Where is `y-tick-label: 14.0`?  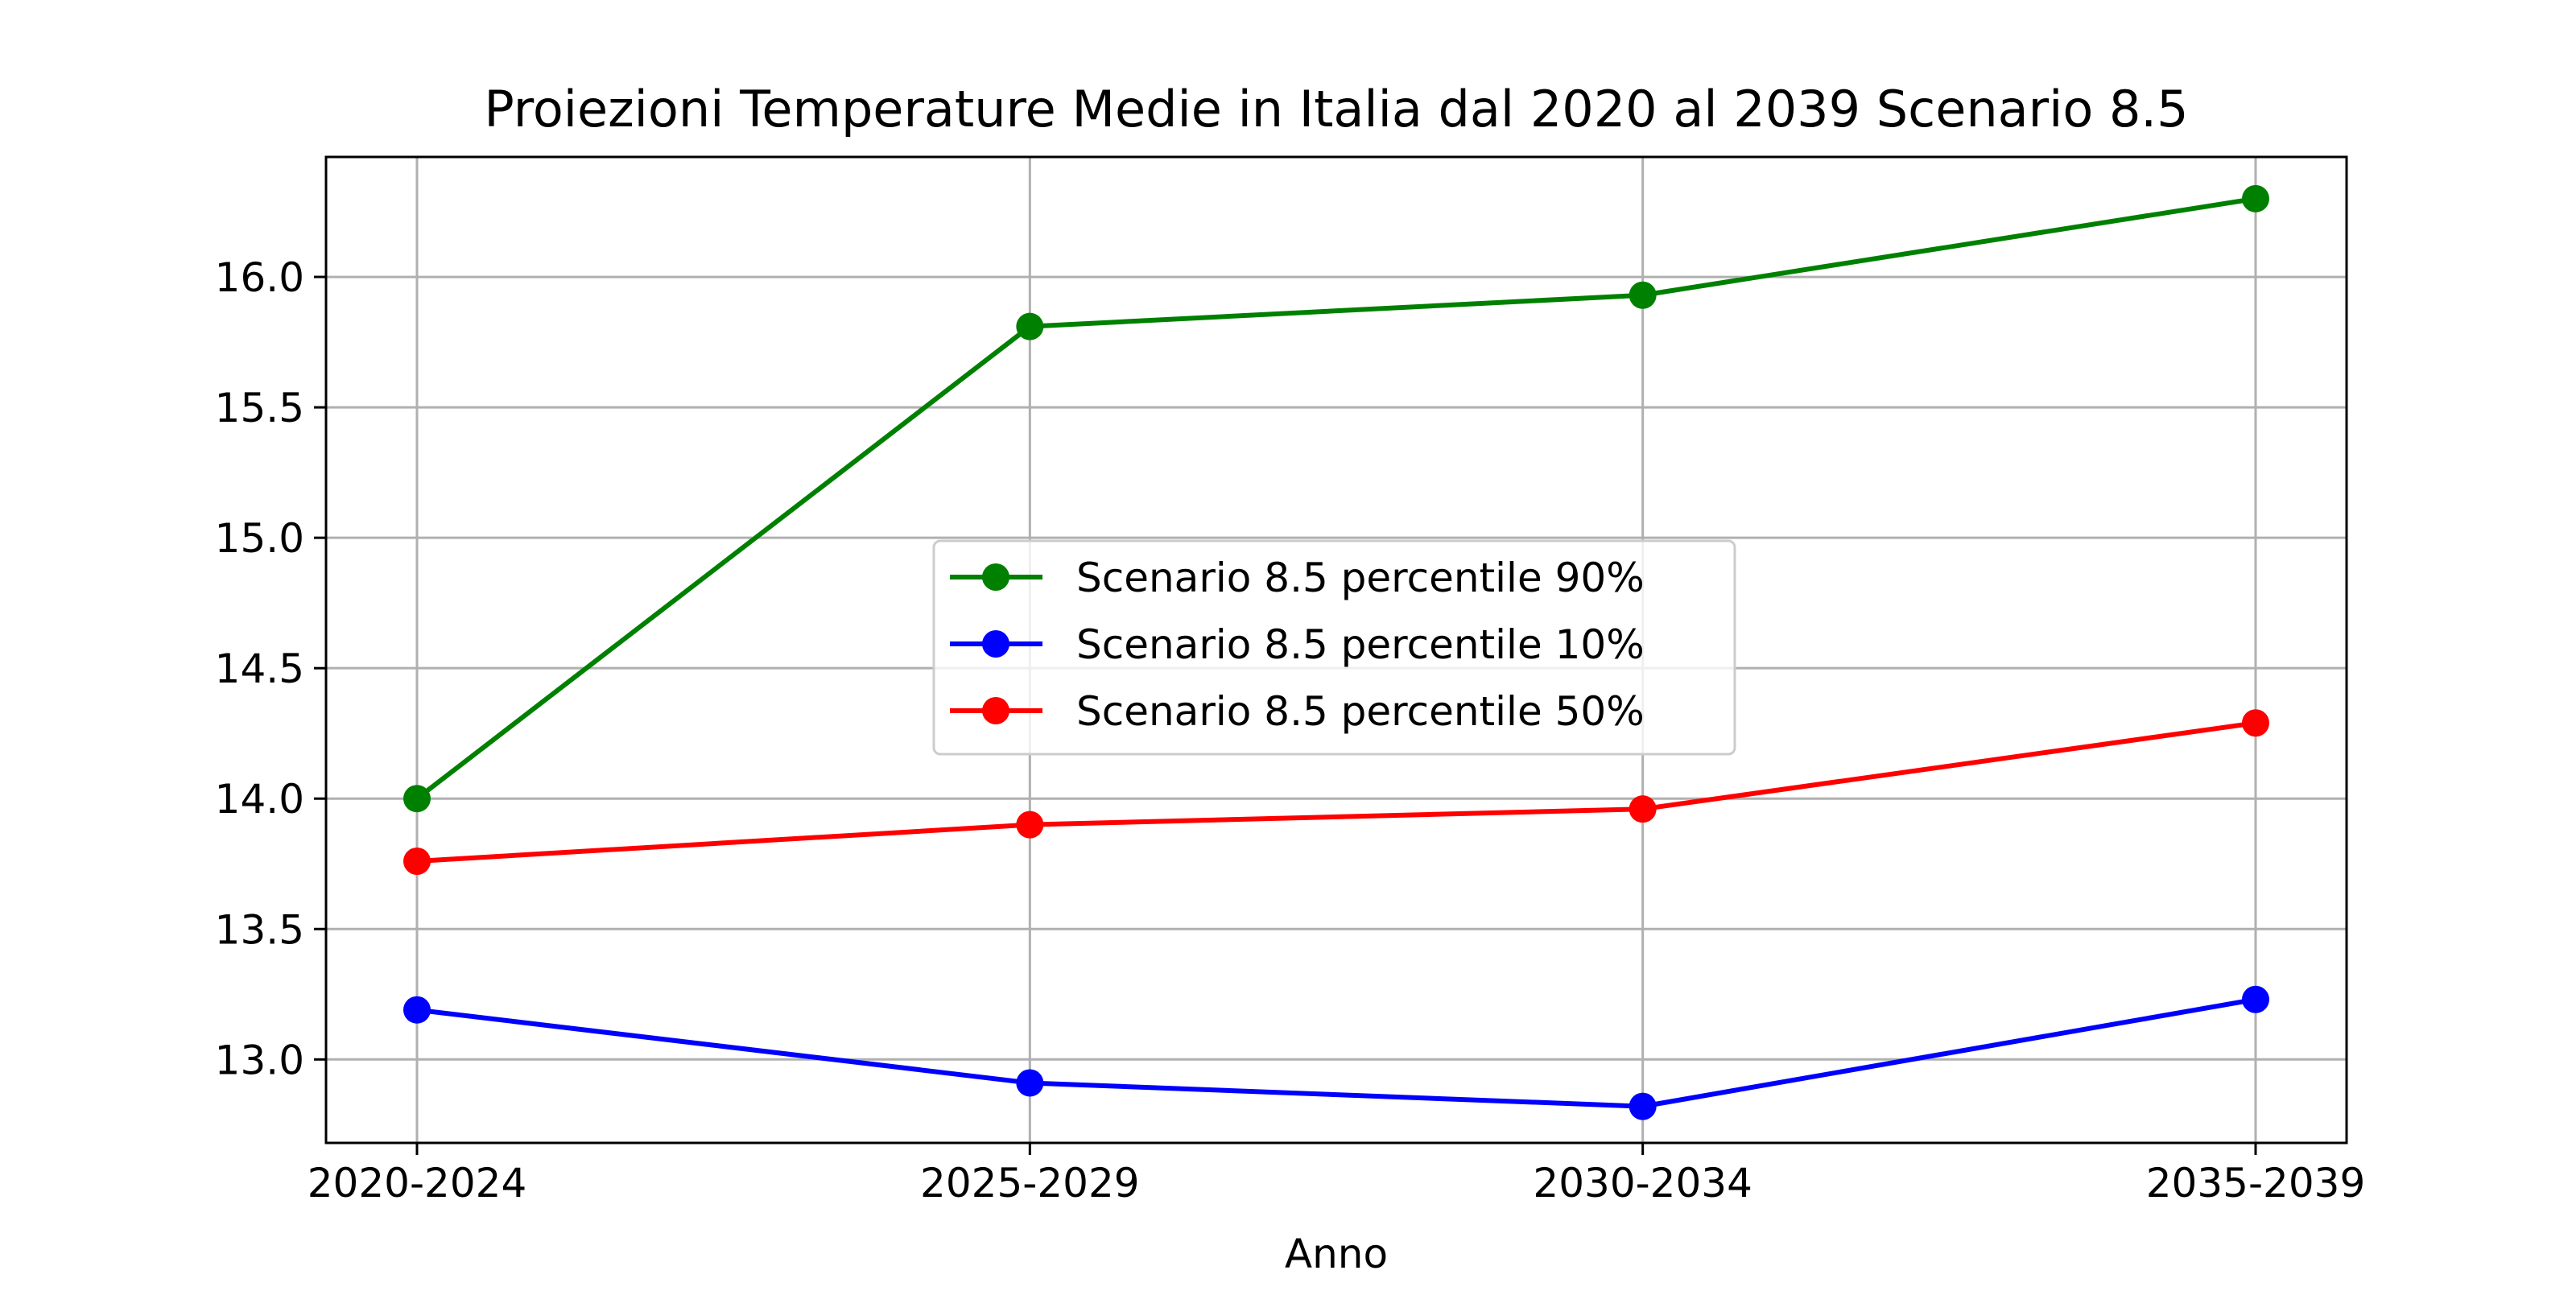
y-tick-label: 14.0 is located at coordinates (259, 799).